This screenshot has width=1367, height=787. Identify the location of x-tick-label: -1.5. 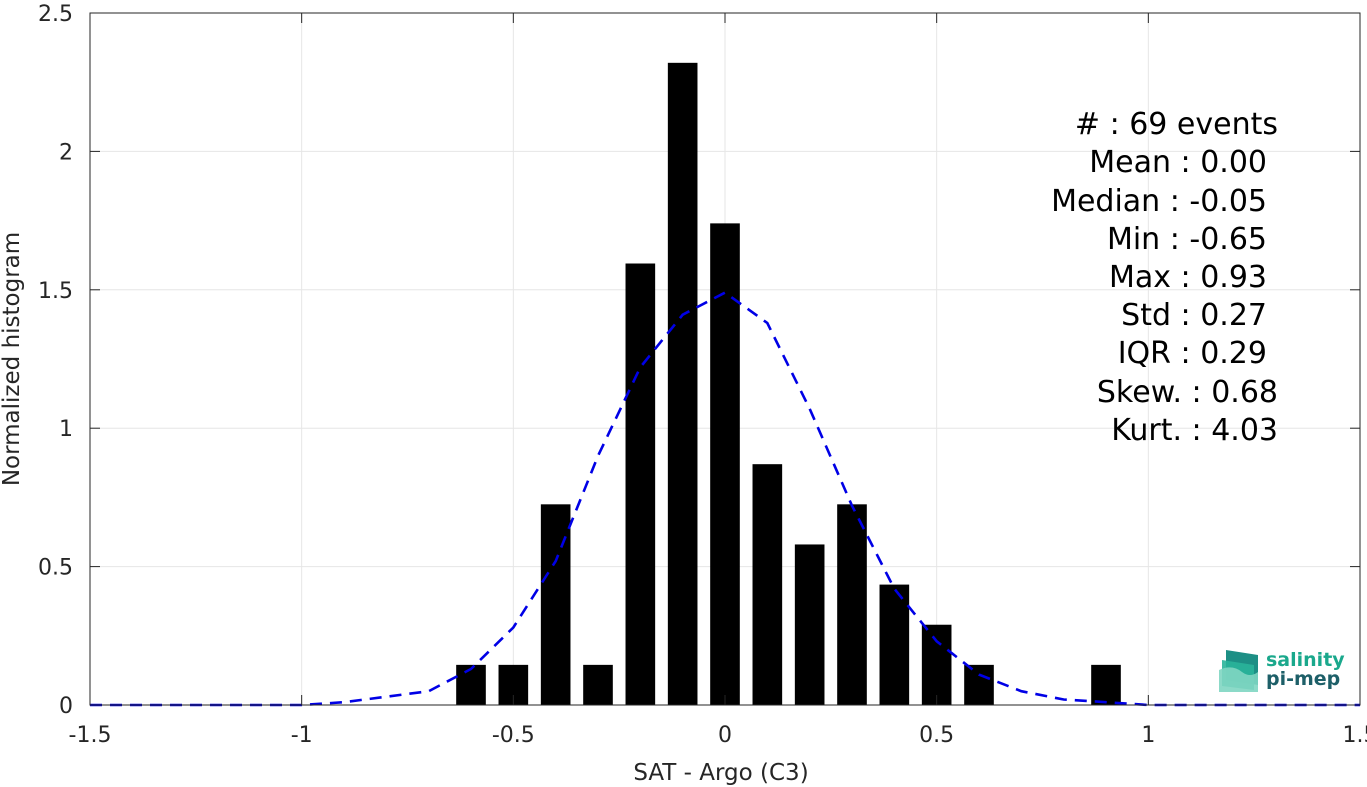
(90, 735).